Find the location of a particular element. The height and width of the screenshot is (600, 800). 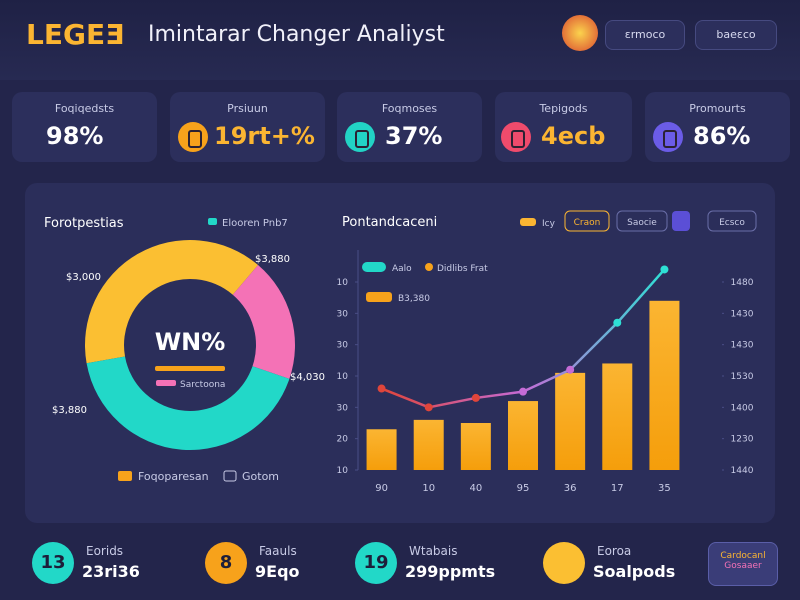

button-label: Saocie is located at coordinates (642, 223).